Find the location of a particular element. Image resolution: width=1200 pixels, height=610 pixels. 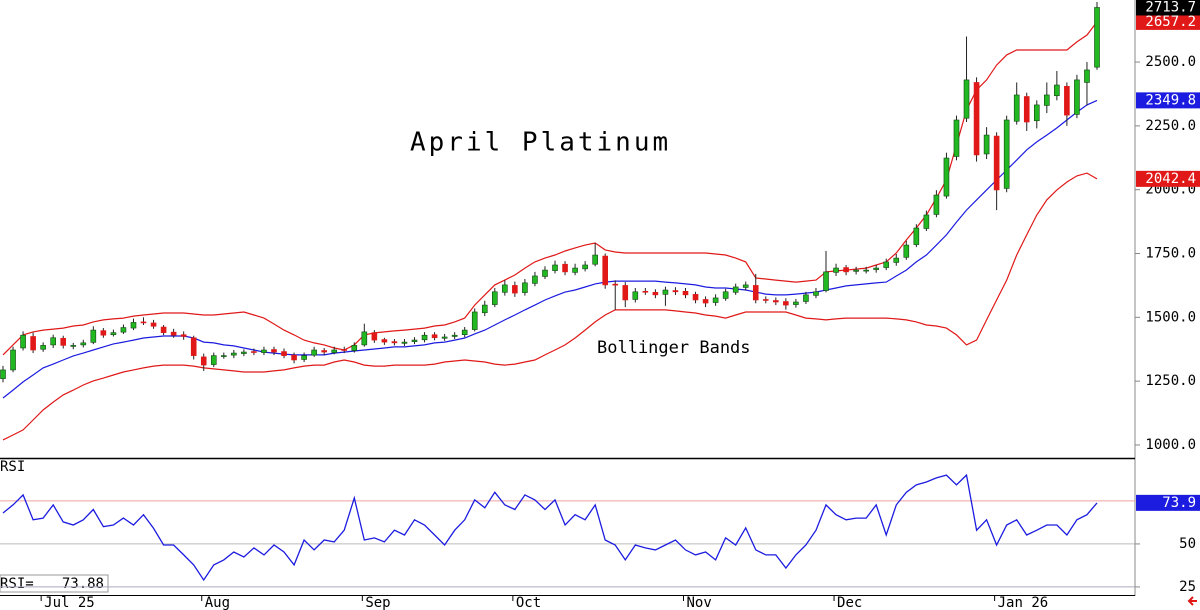

y-tick-label: 50 is located at coordinates (1187, 544).